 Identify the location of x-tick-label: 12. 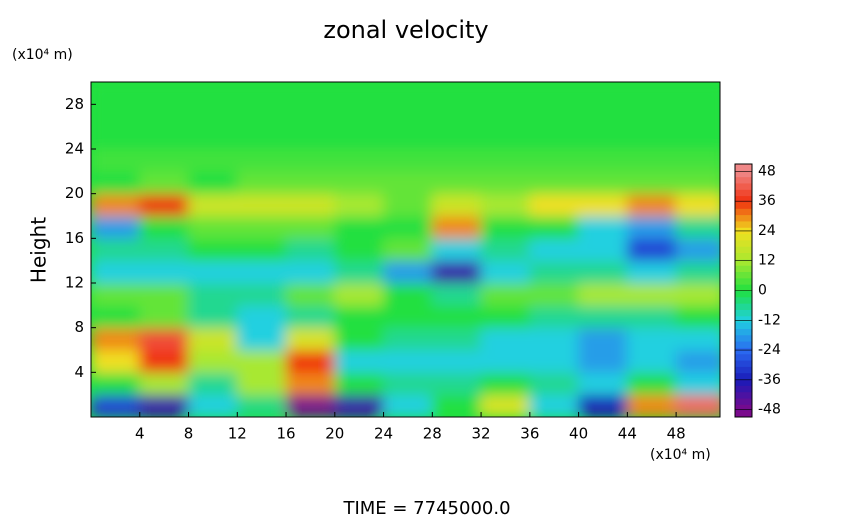
(237, 434).